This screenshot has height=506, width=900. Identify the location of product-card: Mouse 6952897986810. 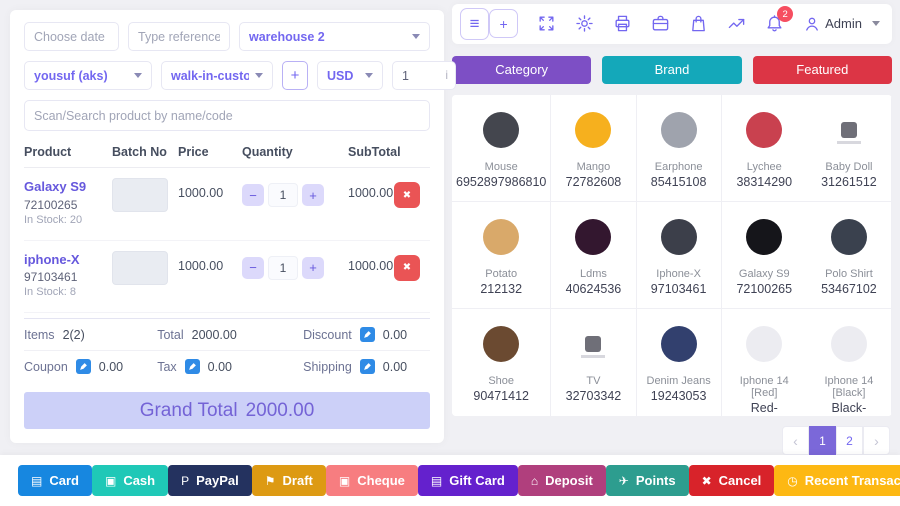
(502, 148).